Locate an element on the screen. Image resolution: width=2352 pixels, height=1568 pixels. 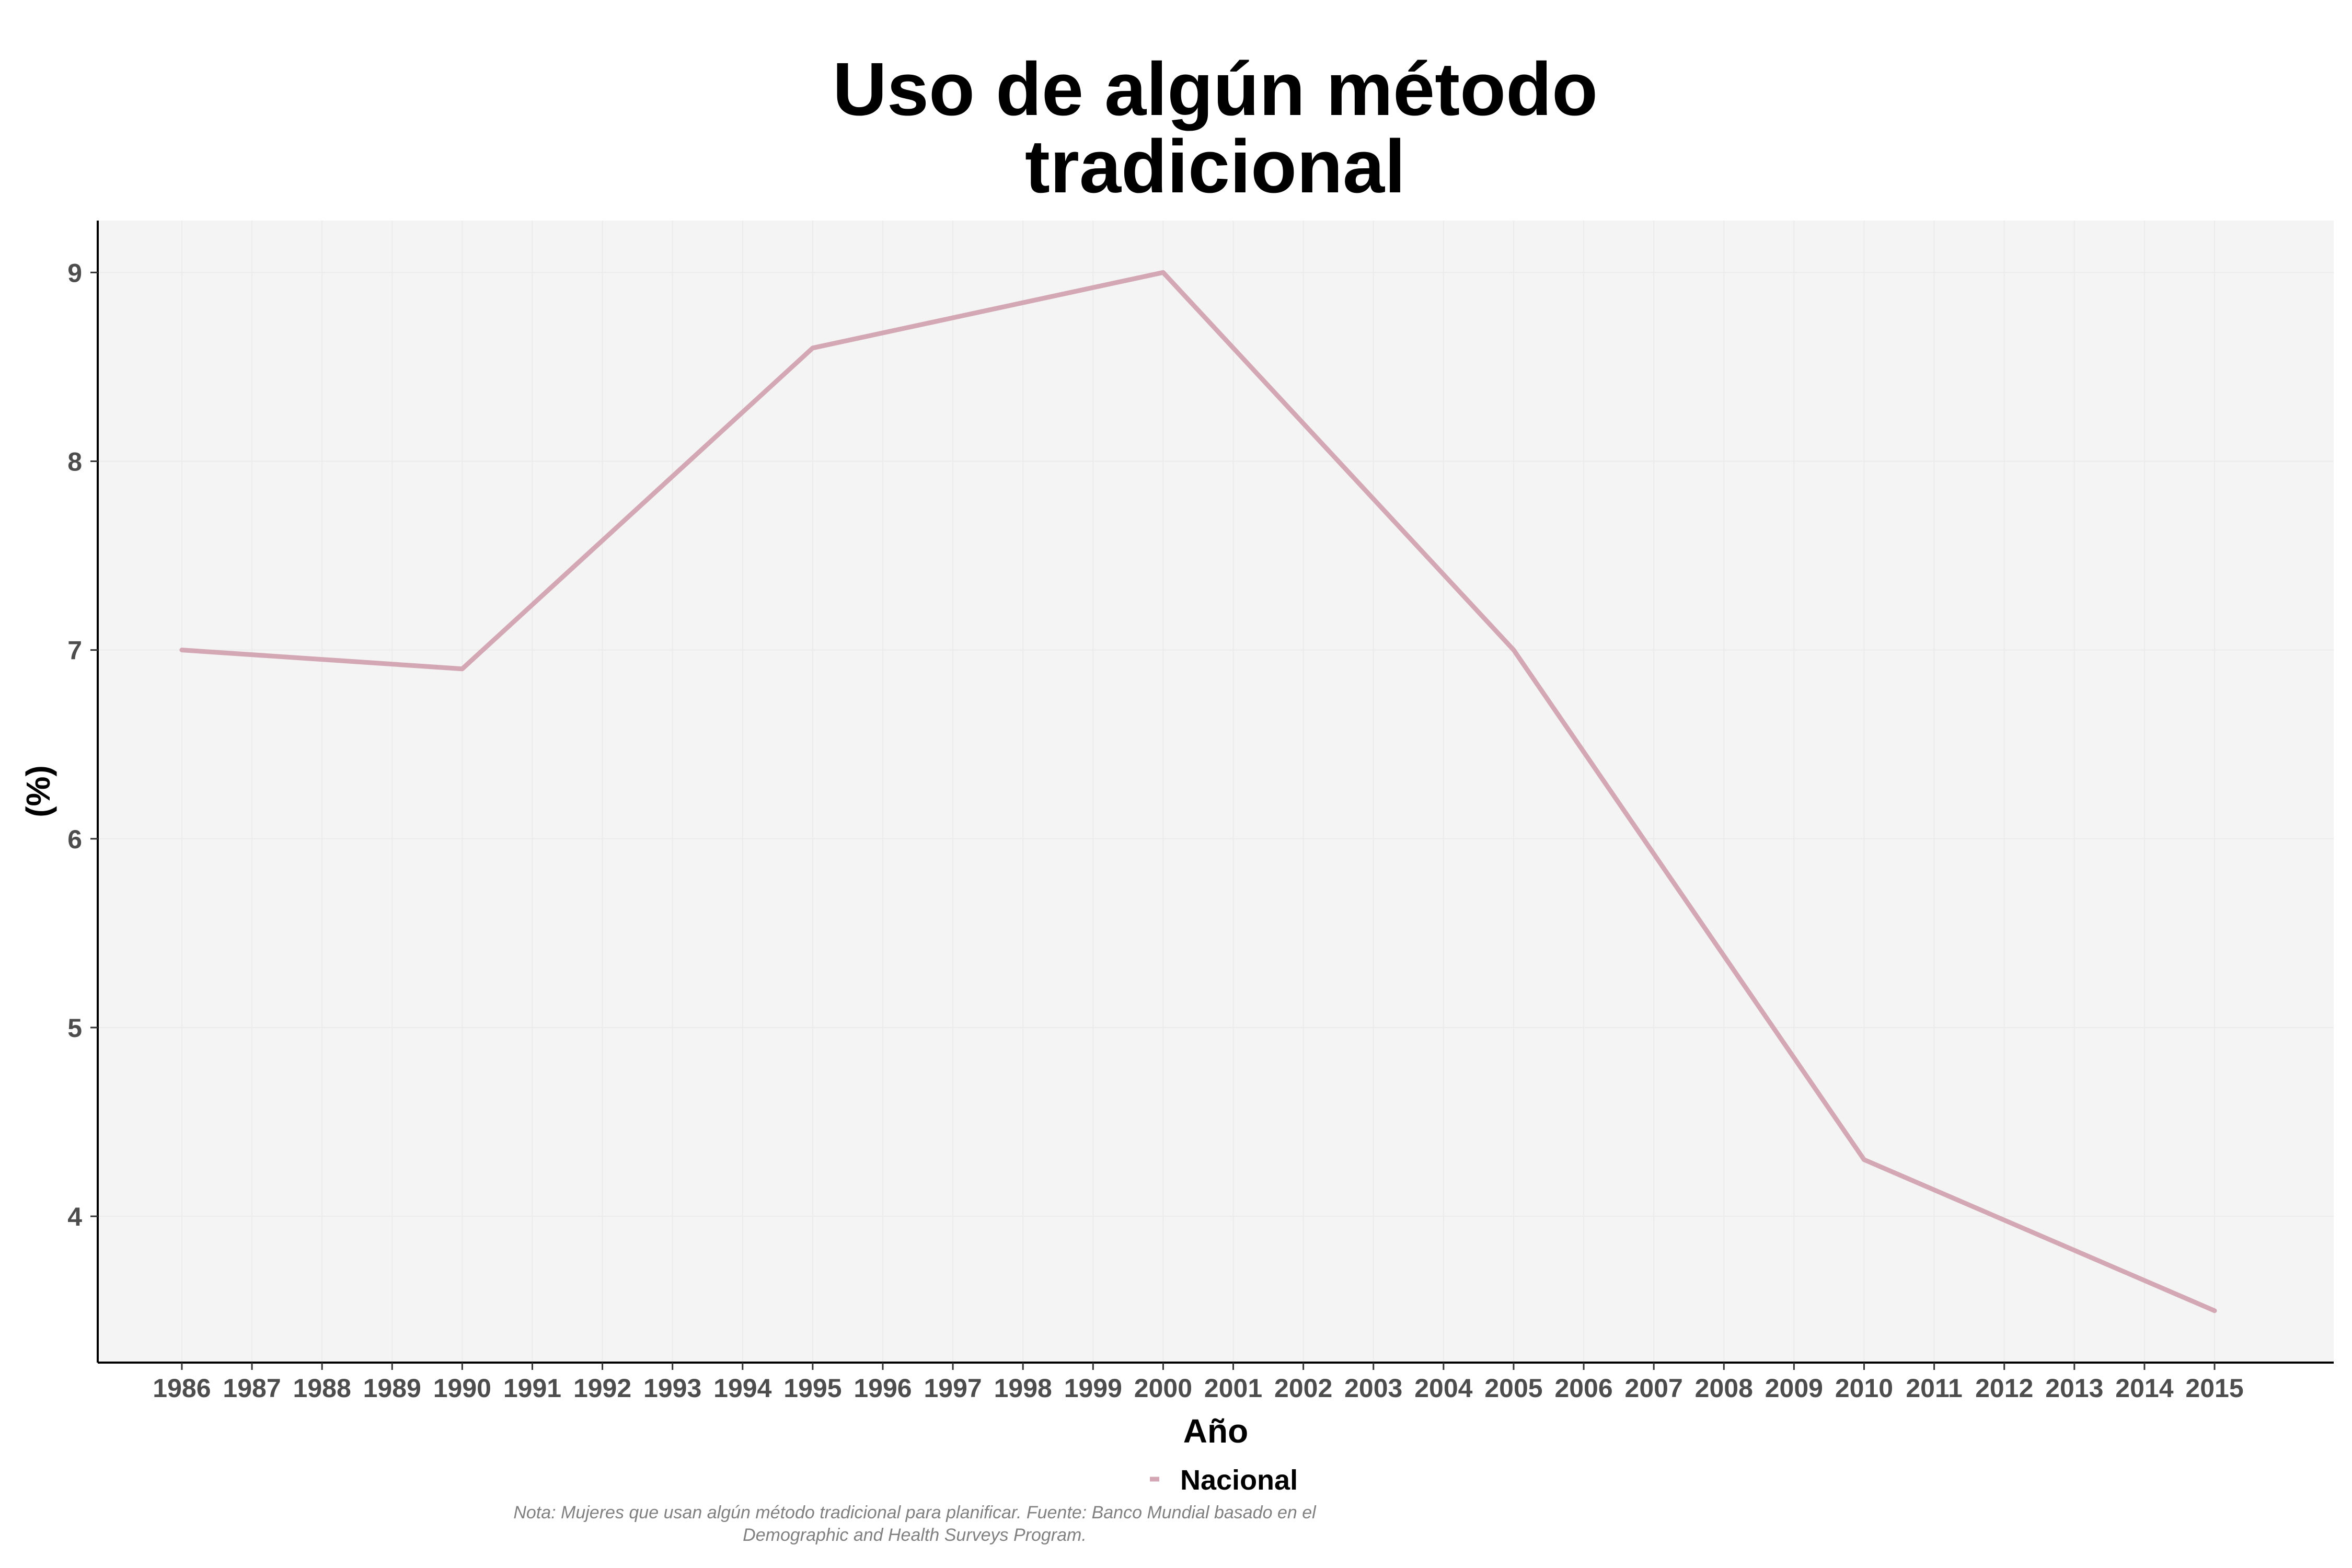
x-tick-label: 2004 is located at coordinates (1443, 1388).